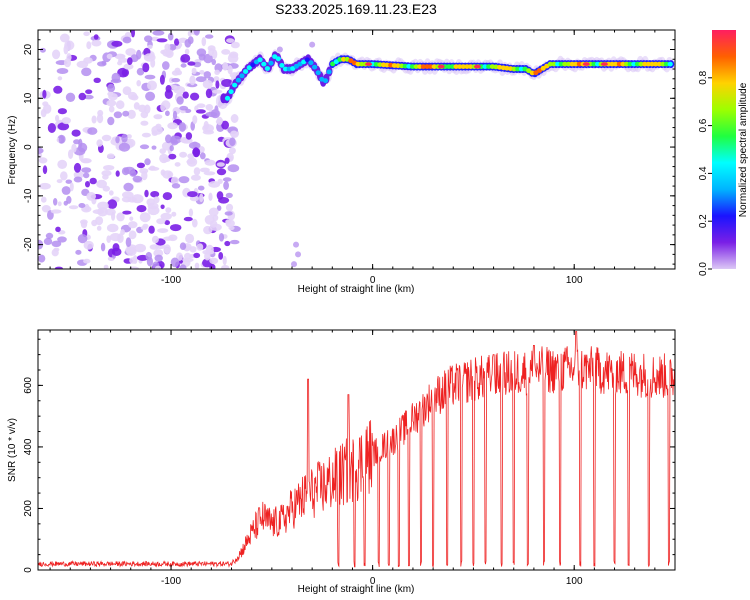  I want to click on spectrogram-ridge-layer, so click(445, 78).